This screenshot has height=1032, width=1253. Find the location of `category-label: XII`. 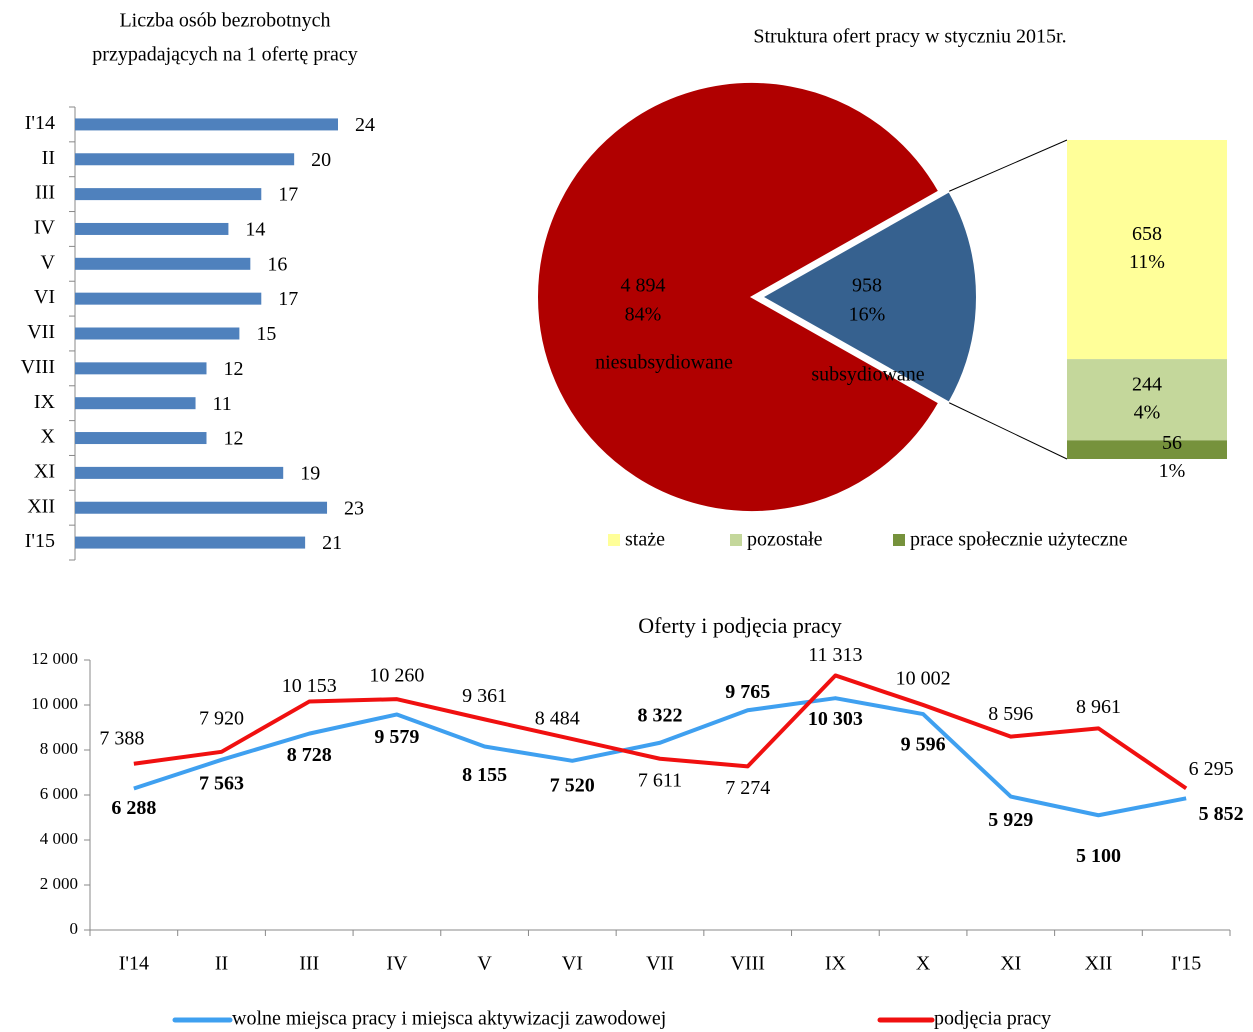

category-label: XII is located at coordinates (41, 506).